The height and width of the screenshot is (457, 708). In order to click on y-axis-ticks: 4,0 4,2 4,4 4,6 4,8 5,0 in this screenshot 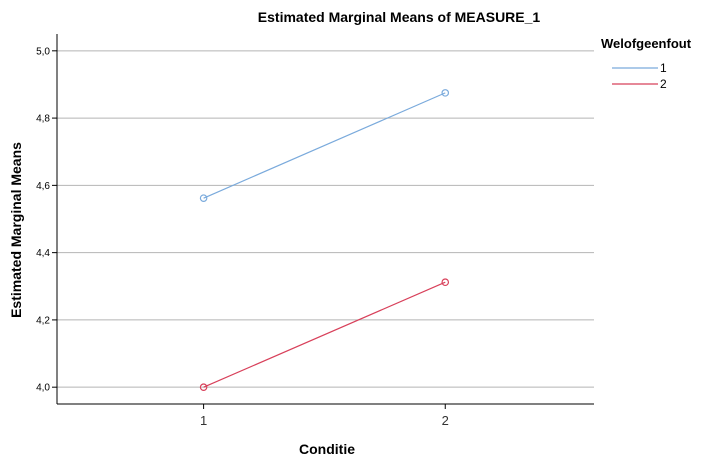, I will do `click(46, 220)`.